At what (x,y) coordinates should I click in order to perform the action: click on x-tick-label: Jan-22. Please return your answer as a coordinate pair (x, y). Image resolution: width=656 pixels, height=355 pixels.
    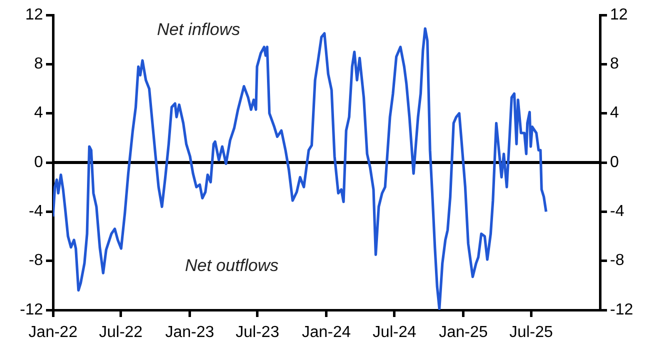
    Looking at the image, I should click on (53, 333).